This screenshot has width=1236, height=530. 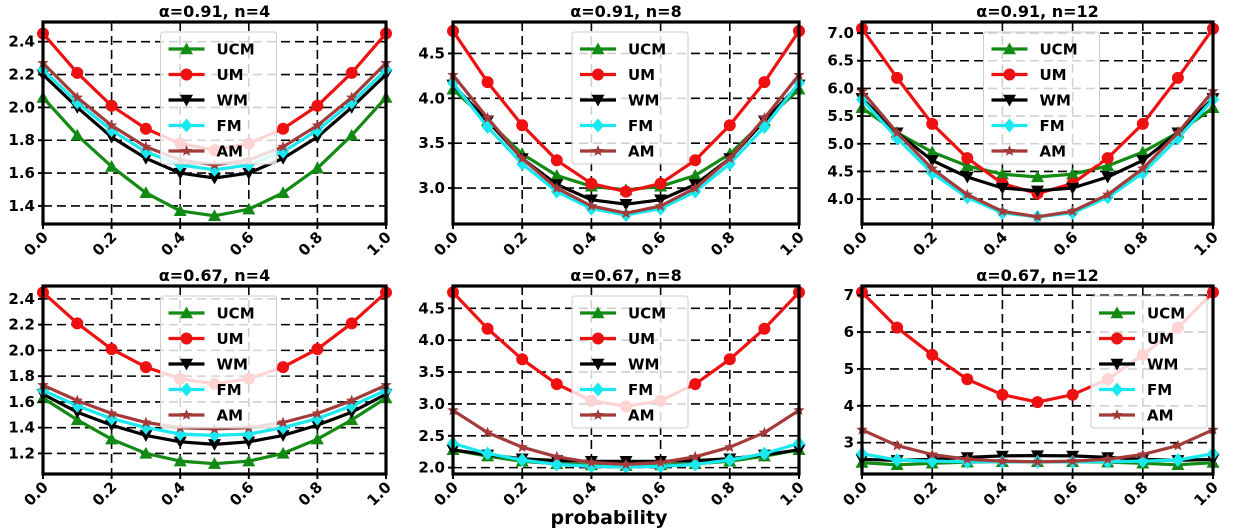 What do you see at coordinates (849, 332) in the screenshot?
I see `y-tick-label: 6` at bounding box center [849, 332].